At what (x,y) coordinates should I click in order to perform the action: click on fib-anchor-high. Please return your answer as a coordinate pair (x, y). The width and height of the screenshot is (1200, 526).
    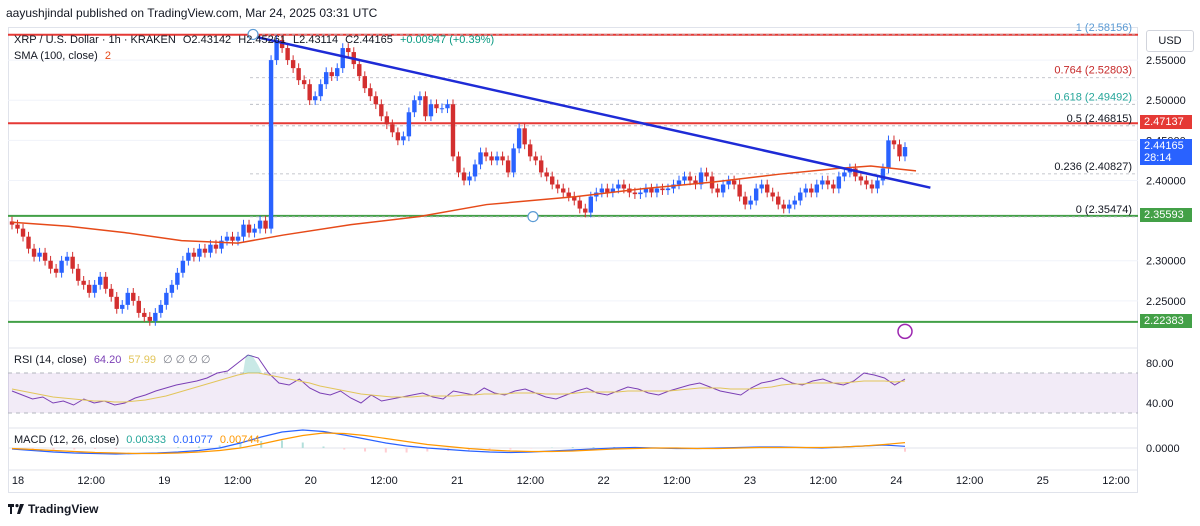
    Looking at the image, I should click on (253, 34).